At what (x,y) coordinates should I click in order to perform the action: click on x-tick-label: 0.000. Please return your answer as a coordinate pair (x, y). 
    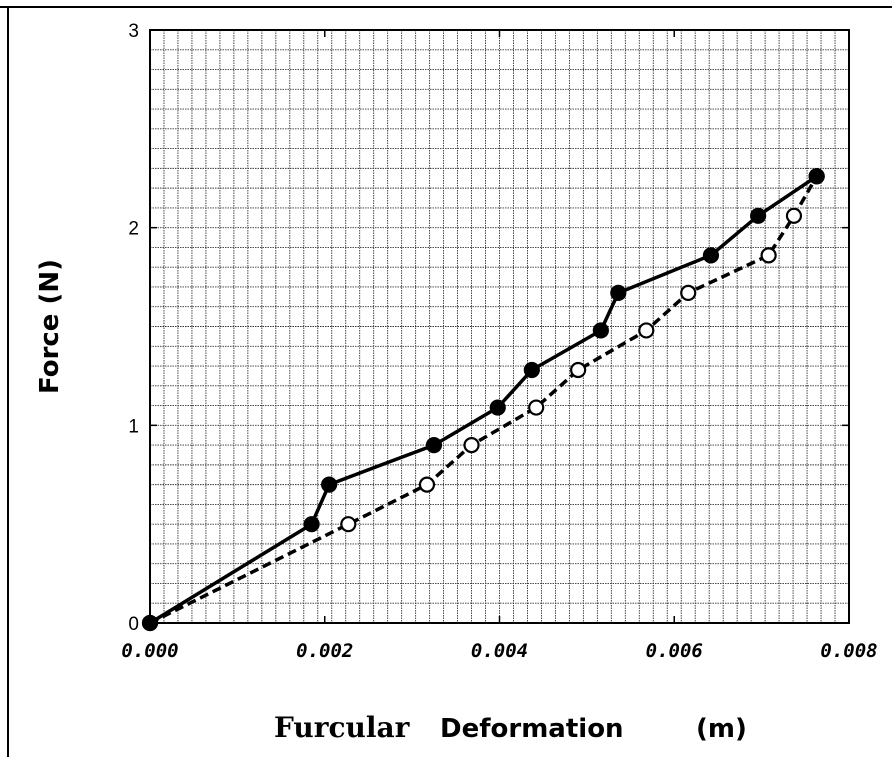
    Looking at the image, I should click on (149, 651).